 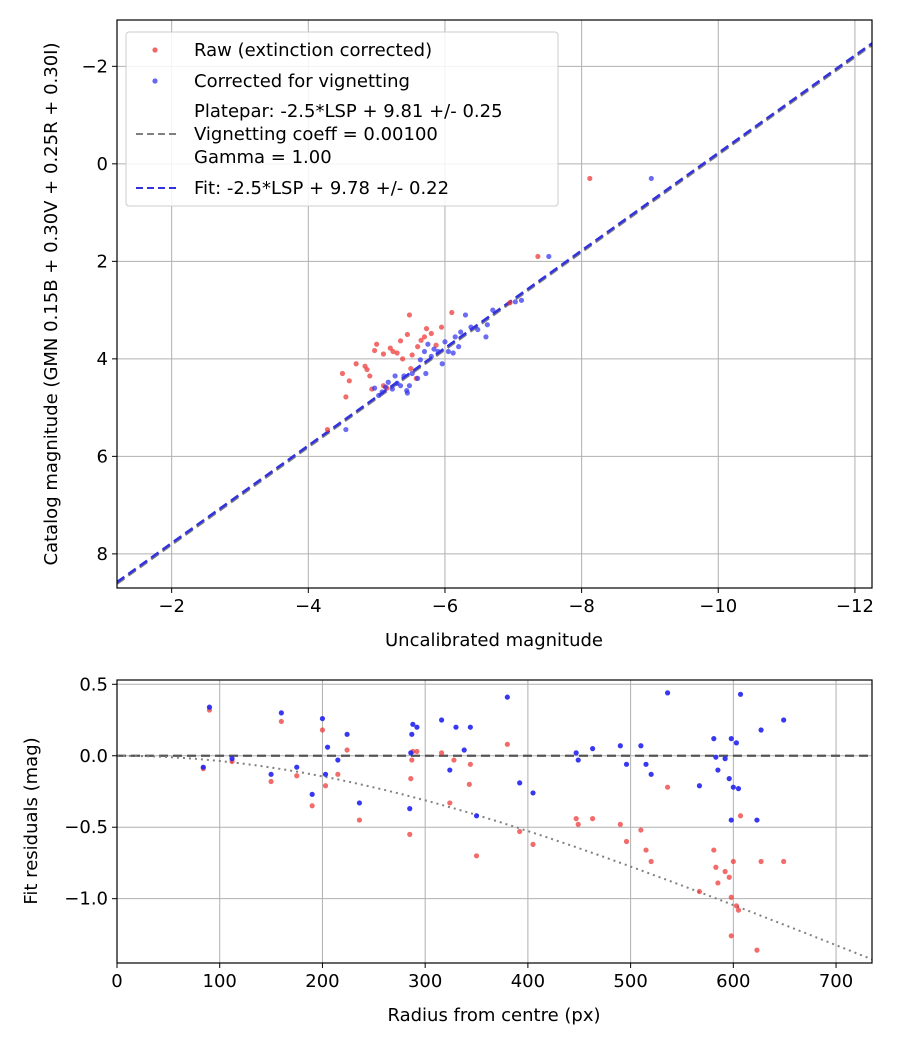 I want to click on y-tick-label: 0, so click(x=102, y=164).